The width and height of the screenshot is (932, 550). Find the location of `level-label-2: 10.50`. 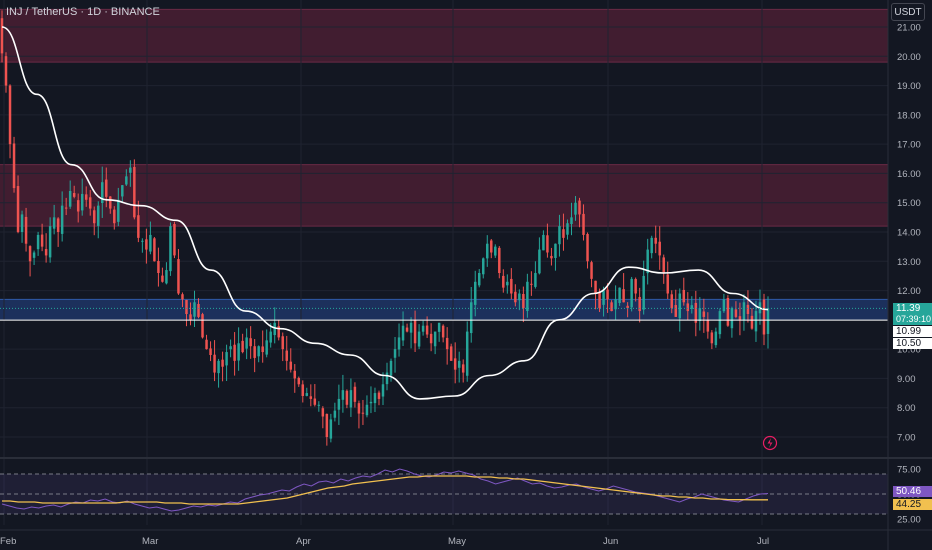

level-label-2: 10.50 is located at coordinates (912, 343).